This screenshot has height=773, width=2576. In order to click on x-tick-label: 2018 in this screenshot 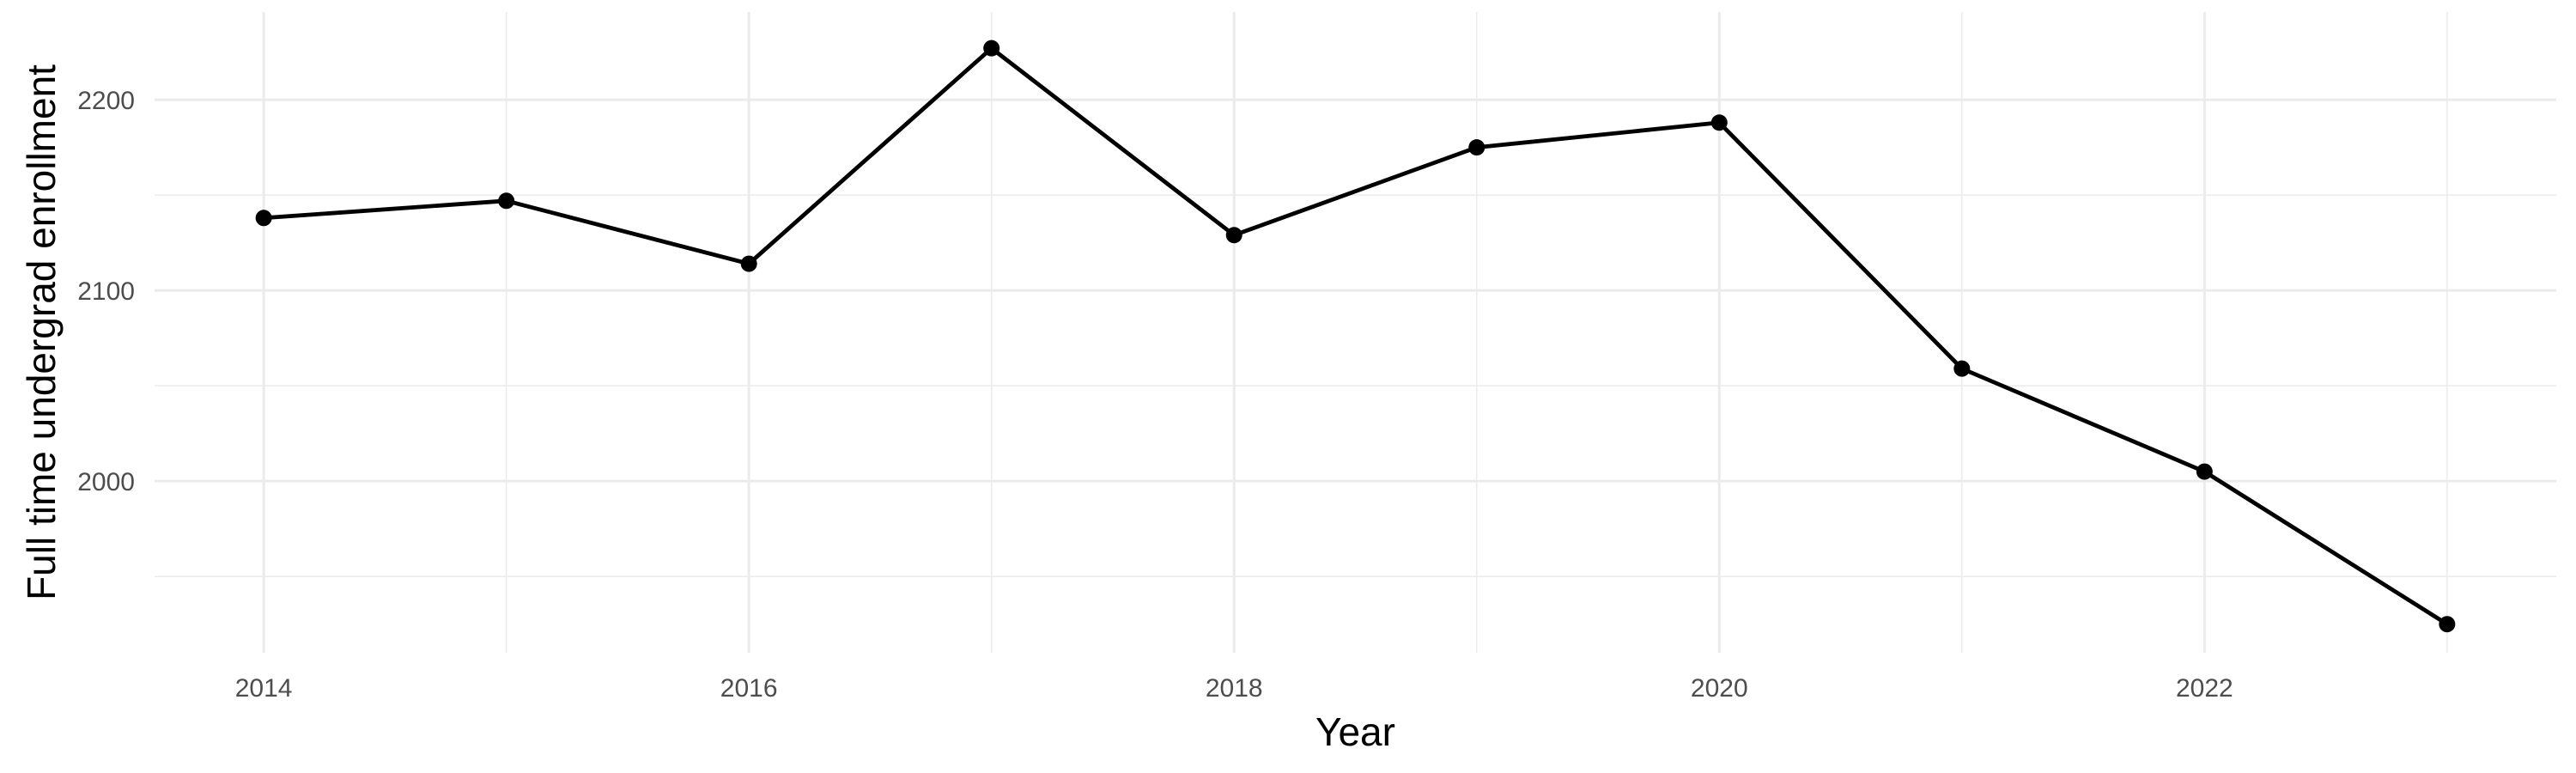, I will do `click(1235, 688)`.